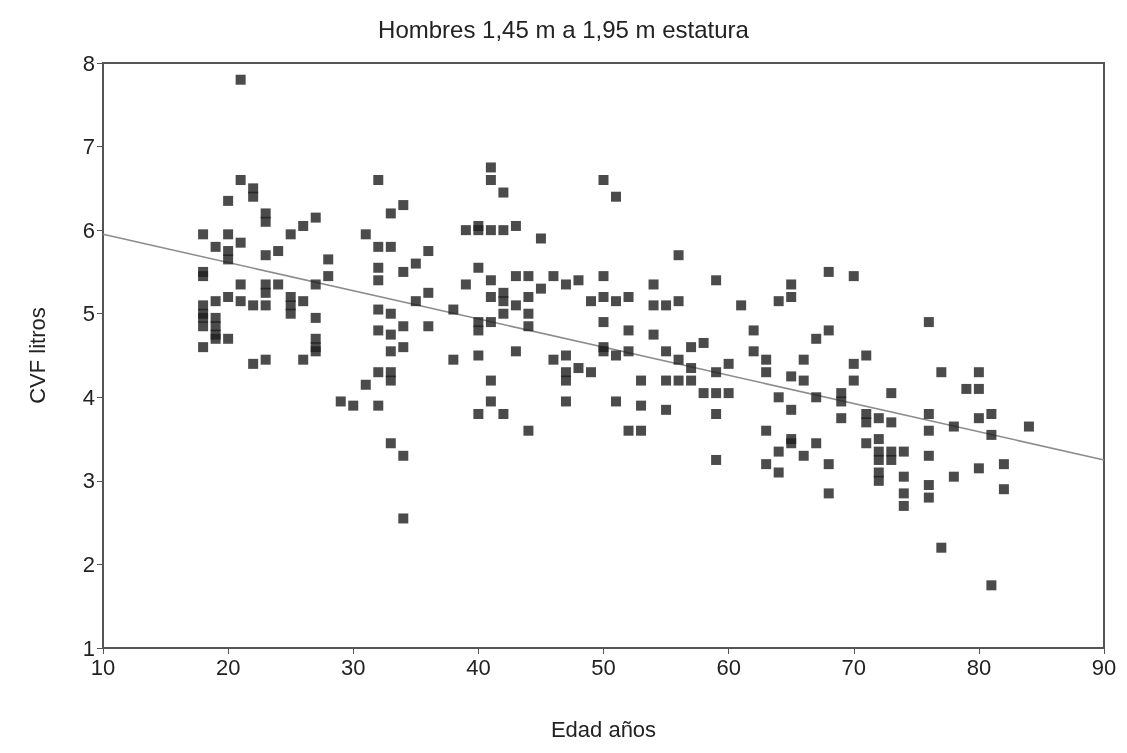 The image size is (1127, 753). Describe the element at coordinates (353, 667) in the screenshot. I see `x-tick-label: 30` at that location.